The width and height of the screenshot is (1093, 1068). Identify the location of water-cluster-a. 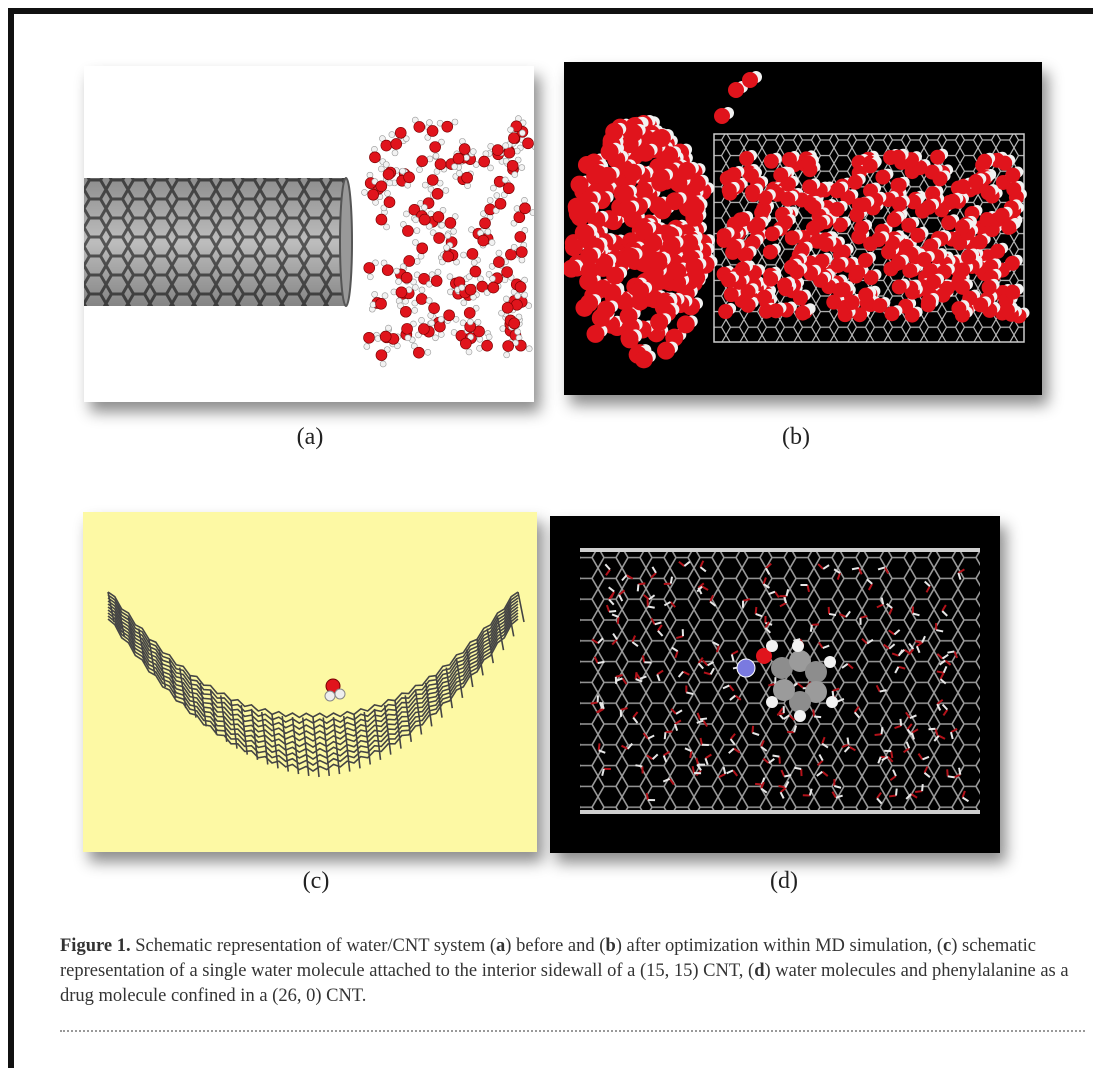
(447, 241).